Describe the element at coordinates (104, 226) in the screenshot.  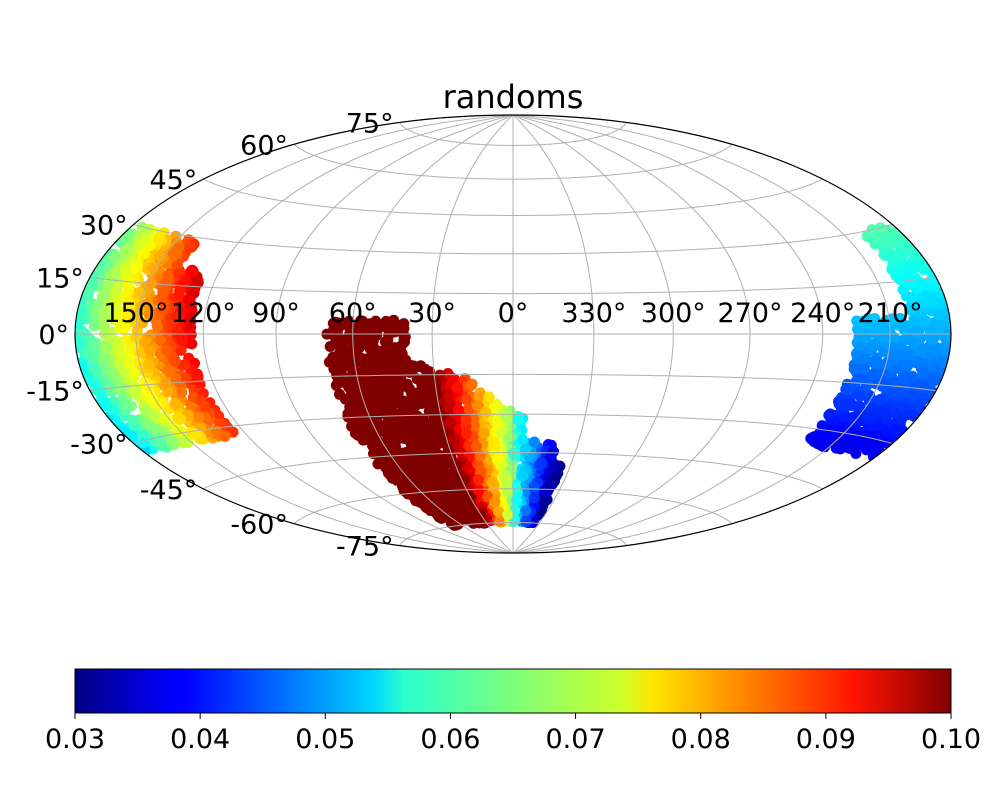
I see `lat-tick-label: 30°` at that location.